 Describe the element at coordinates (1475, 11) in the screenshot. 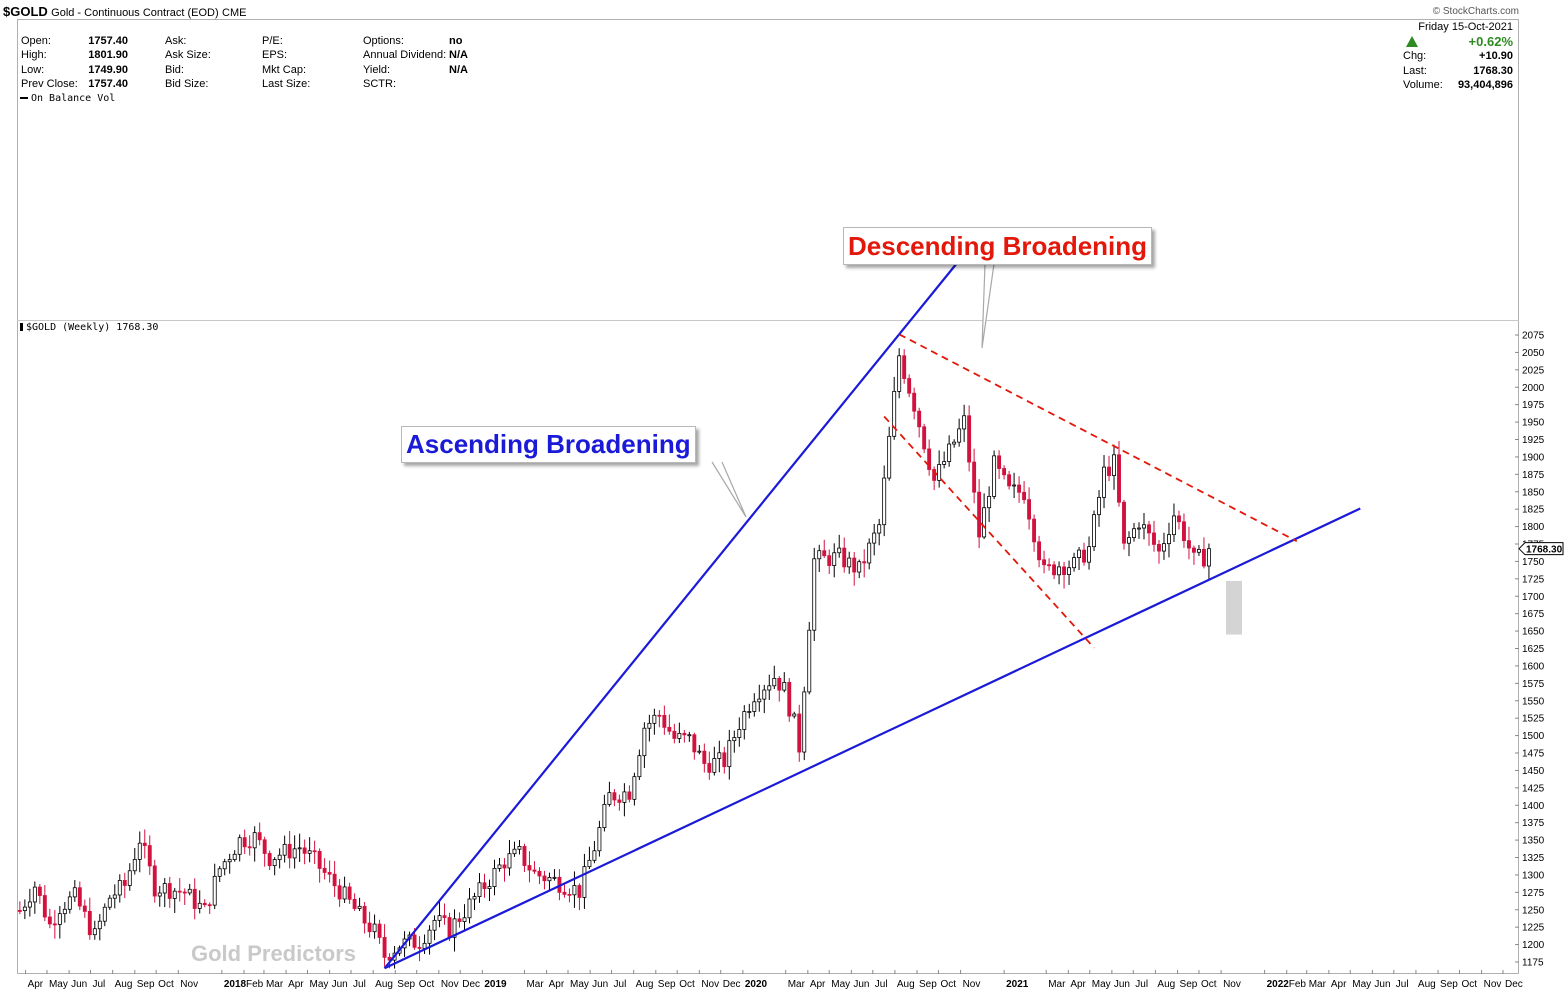

I see `site-watermark: © StockCharts.com` at that location.